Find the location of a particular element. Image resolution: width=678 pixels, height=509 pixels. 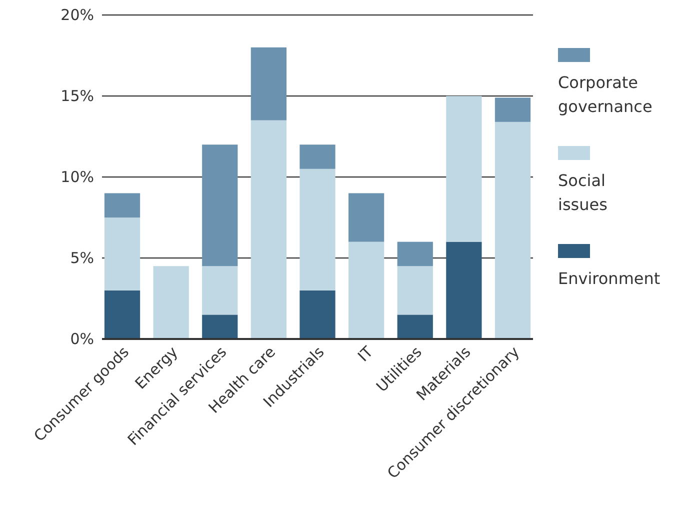

y-tick-label: 20% is located at coordinates (77, 15).